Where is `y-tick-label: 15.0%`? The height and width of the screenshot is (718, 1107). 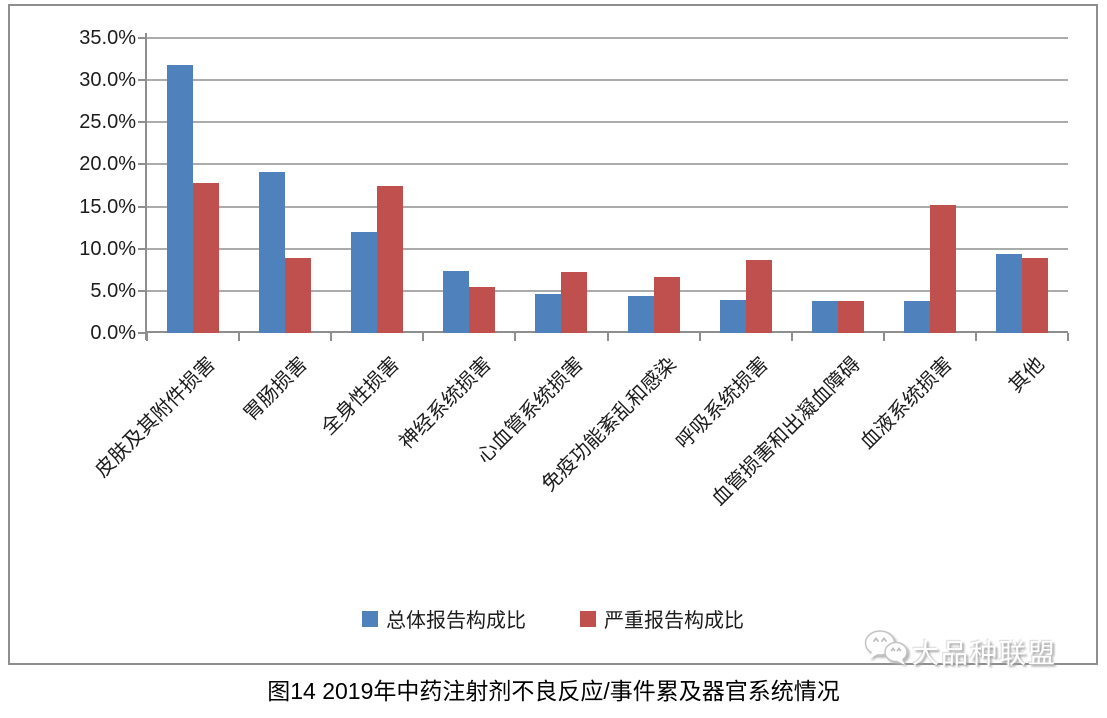
y-tick-label: 15.0% is located at coordinates (107, 206).